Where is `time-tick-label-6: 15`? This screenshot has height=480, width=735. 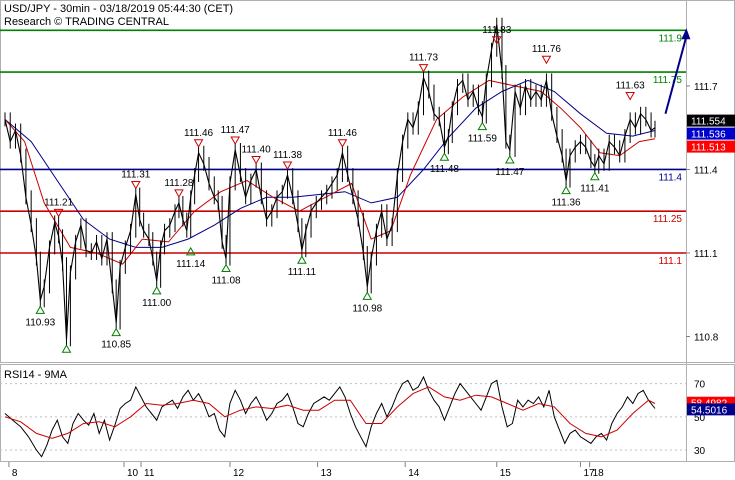 time-tick-label-6: 15 is located at coordinates (506, 473).